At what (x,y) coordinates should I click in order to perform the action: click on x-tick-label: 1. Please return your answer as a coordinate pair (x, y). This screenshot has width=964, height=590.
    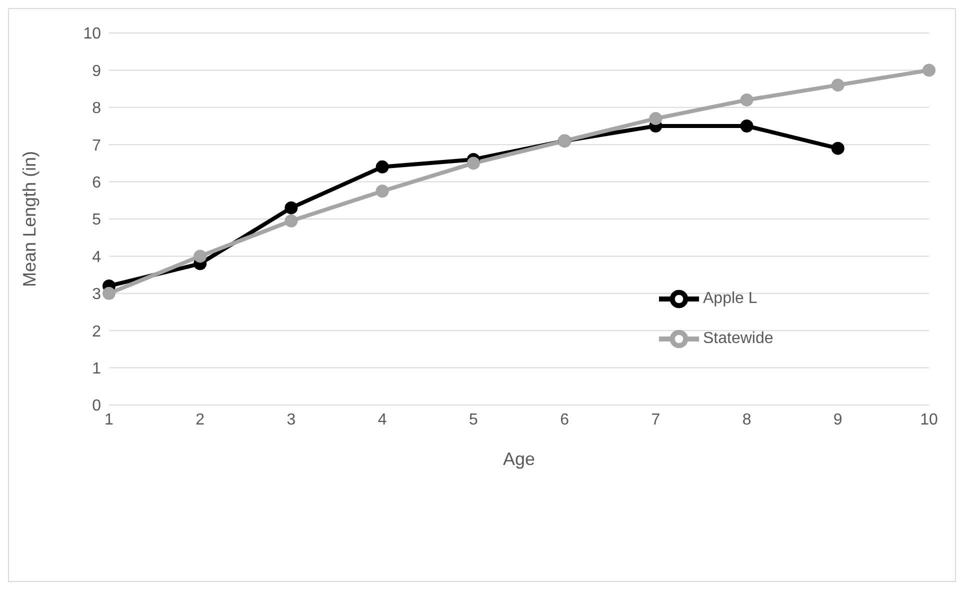
    Looking at the image, I should click on (109, 419).